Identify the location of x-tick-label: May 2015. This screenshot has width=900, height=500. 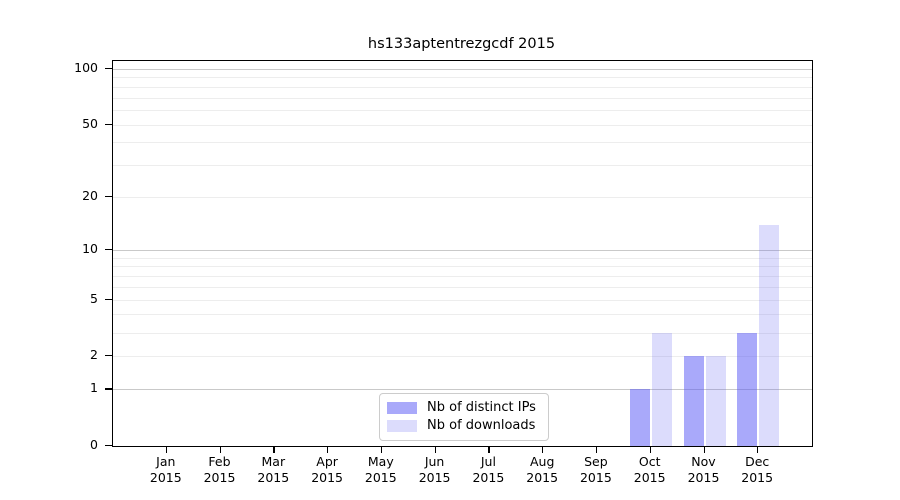
(380, 469).